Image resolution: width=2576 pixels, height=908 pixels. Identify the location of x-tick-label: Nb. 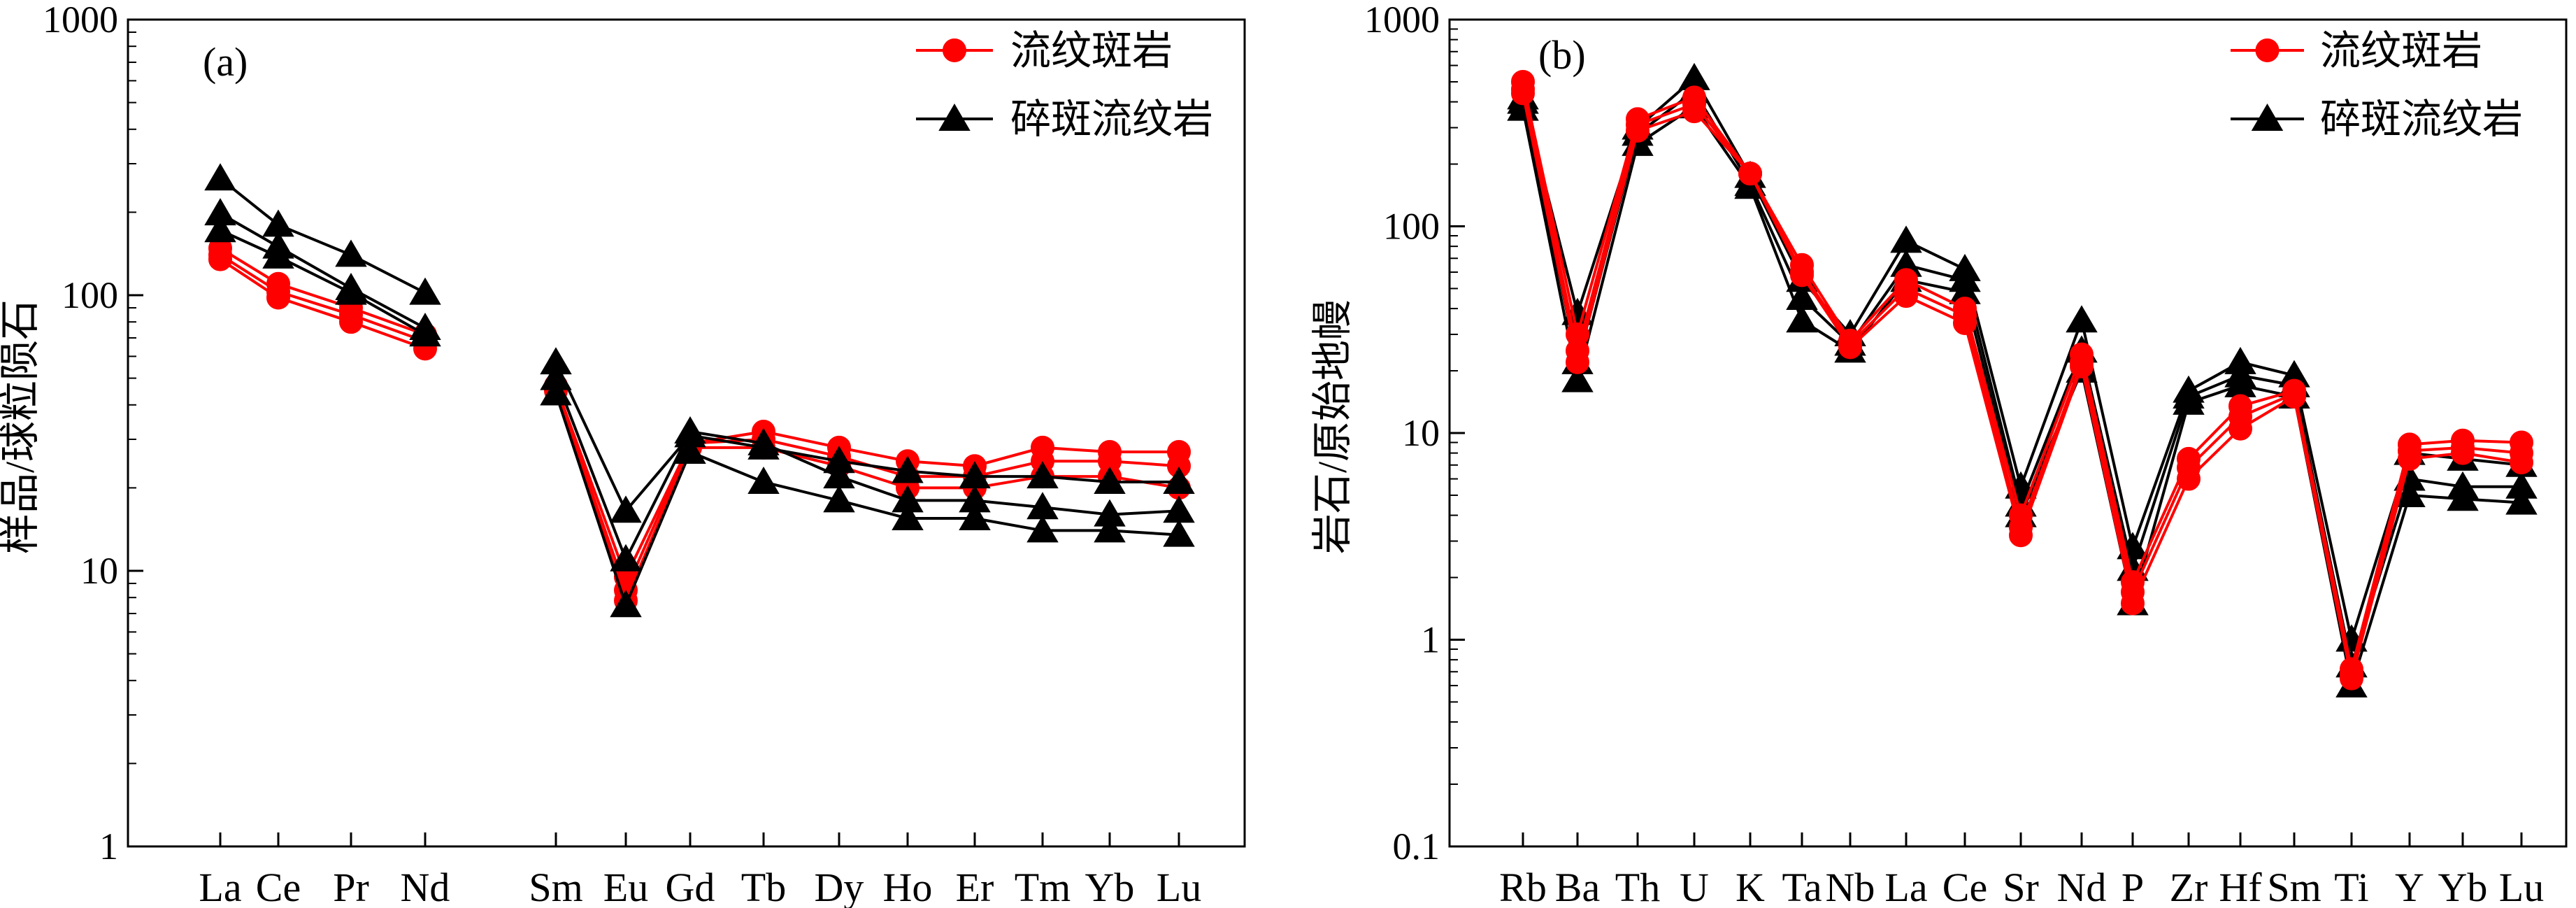
(1850, 886).